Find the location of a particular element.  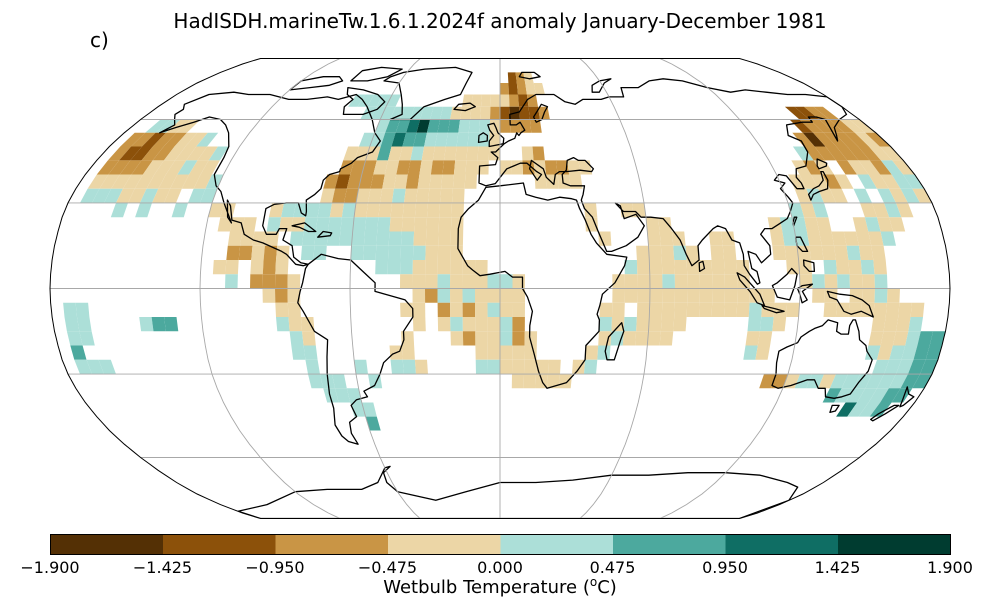

colorbar-tick-label: 0.000 is located at coordinates (500, 567).